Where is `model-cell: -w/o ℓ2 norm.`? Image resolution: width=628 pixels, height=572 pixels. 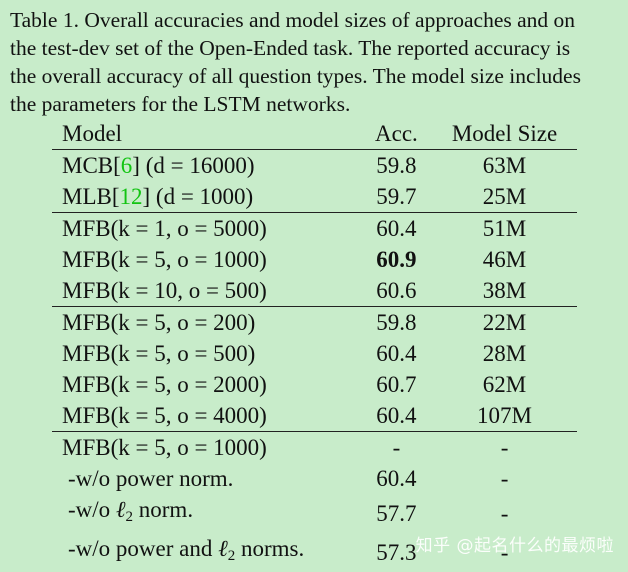
model-cell: -w/o ℓ2 norm. is located at coordinates (131, 511).